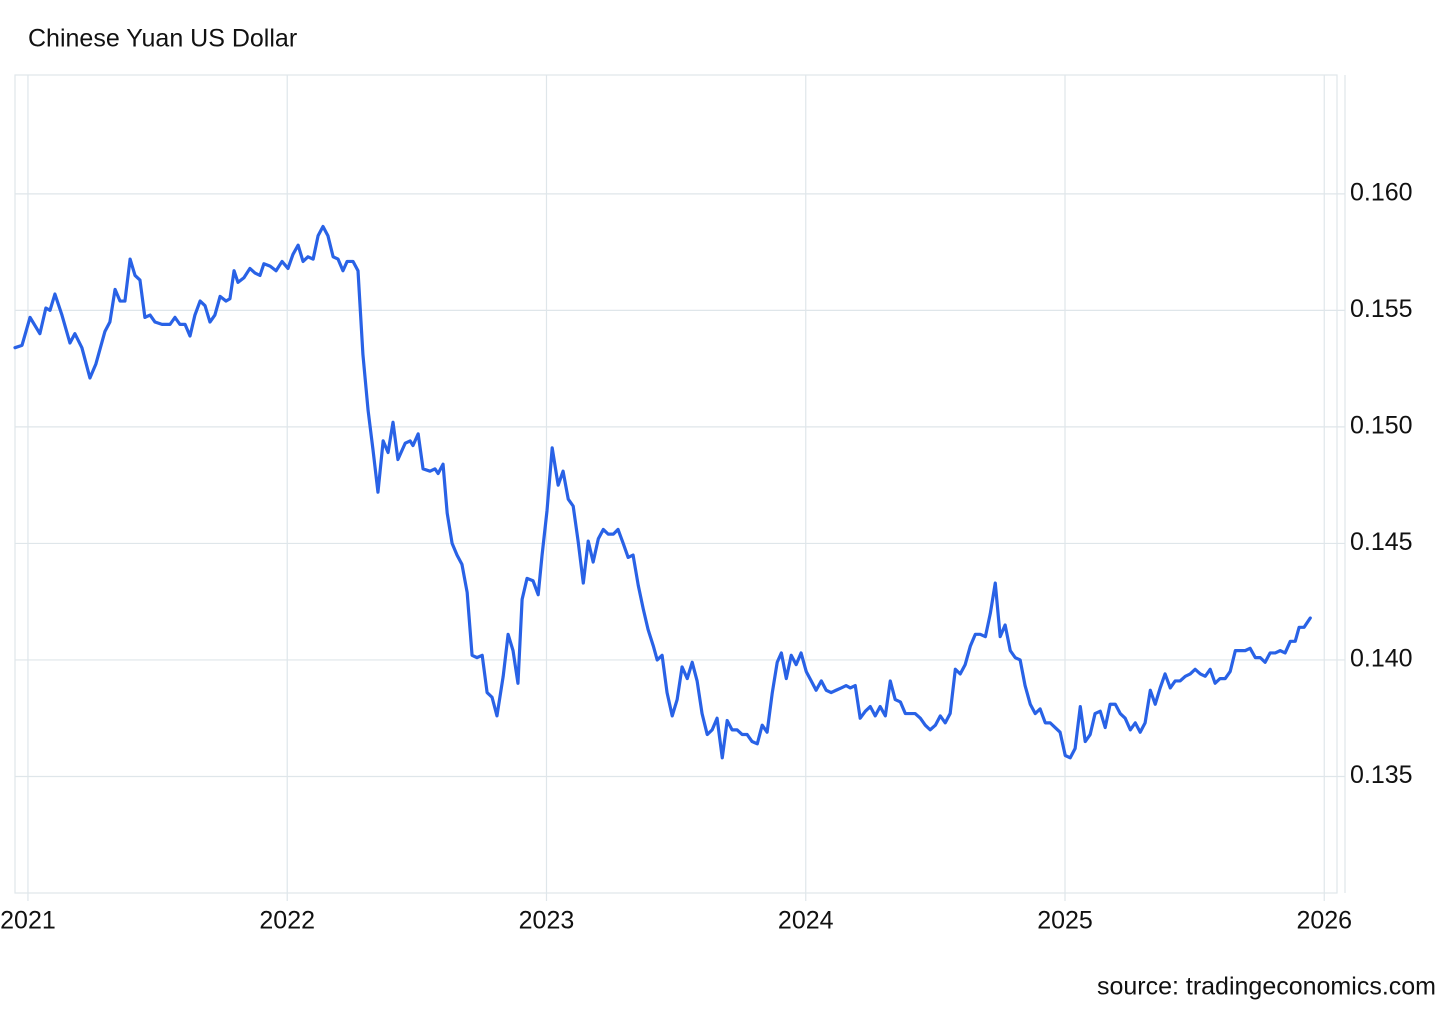 This screenshot has height=1009, width=1456. Describe the element at coordinates (287, 921) in the screenshot. I see `x-tick-label: 2022` at that location.